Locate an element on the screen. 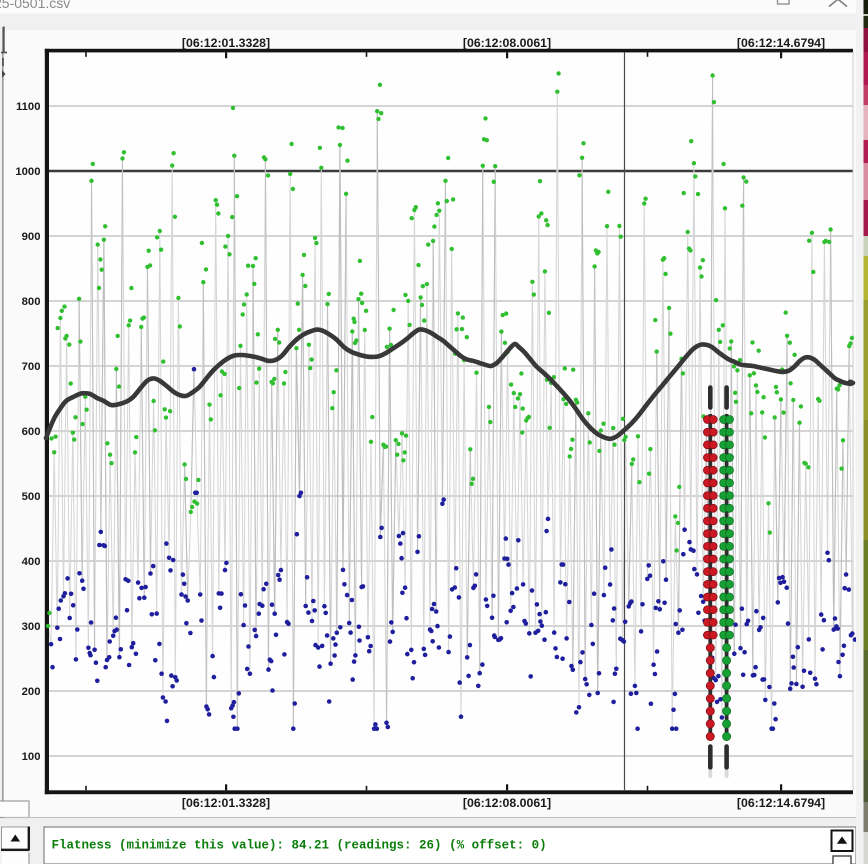  svg-text: 500 is located at coordinates (31, 497).